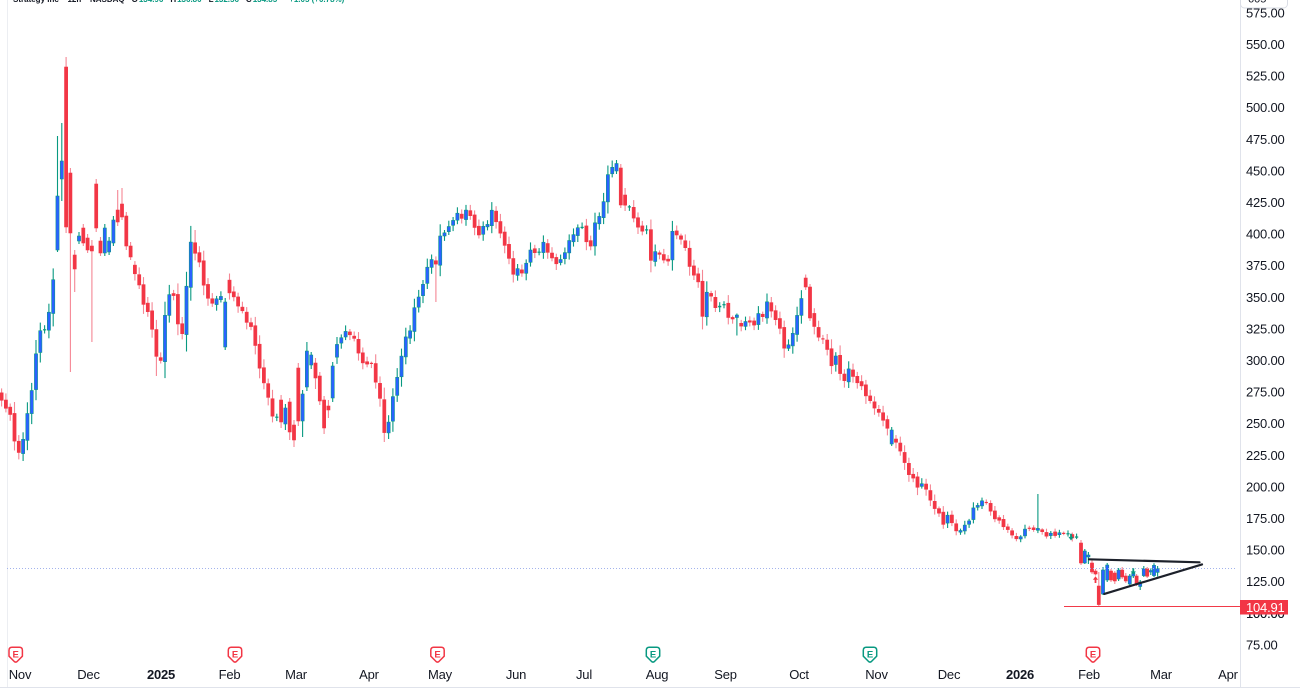  Describe the element at coordinates (1265, 581) in the screenshot. I see `svg-text: 125.00` at that location.